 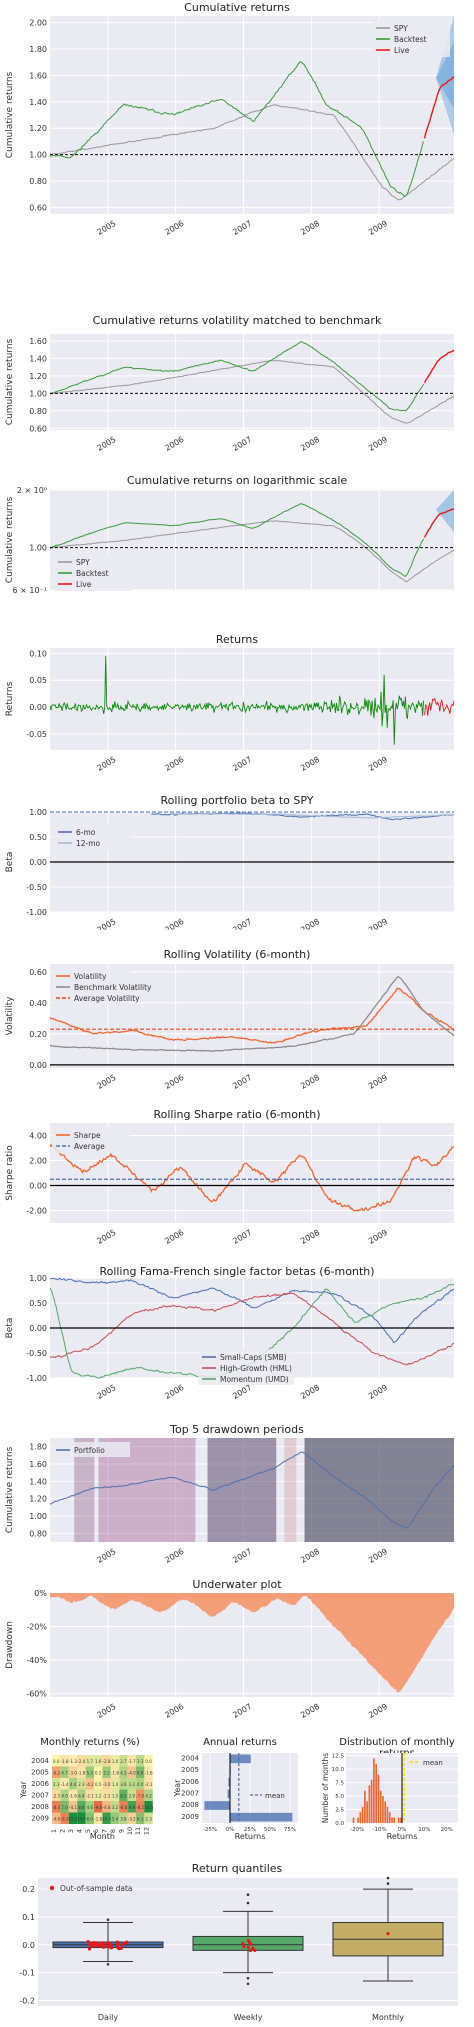 What do you see at coordinates (88, 1831) in the screenshot?
I see `month-label: 5` at bounding box center [88, 1831].